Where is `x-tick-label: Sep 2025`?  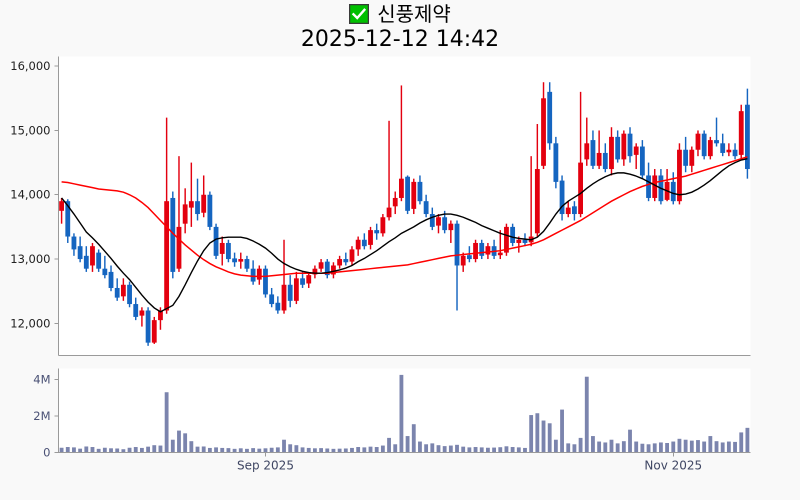
x-tick-label: Sep 2025 is located at coordinates (265, 466).